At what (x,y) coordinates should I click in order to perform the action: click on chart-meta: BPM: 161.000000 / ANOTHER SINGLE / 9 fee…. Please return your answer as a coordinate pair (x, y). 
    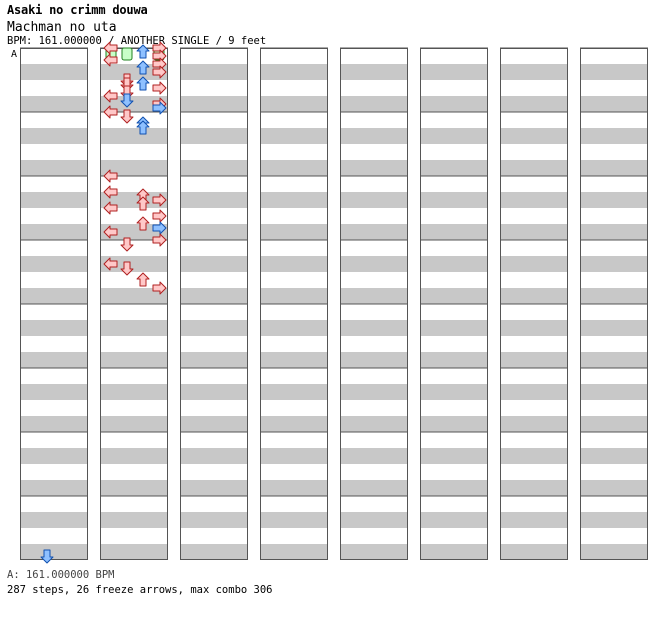
    Looking at the image, I should click on (137, 41).